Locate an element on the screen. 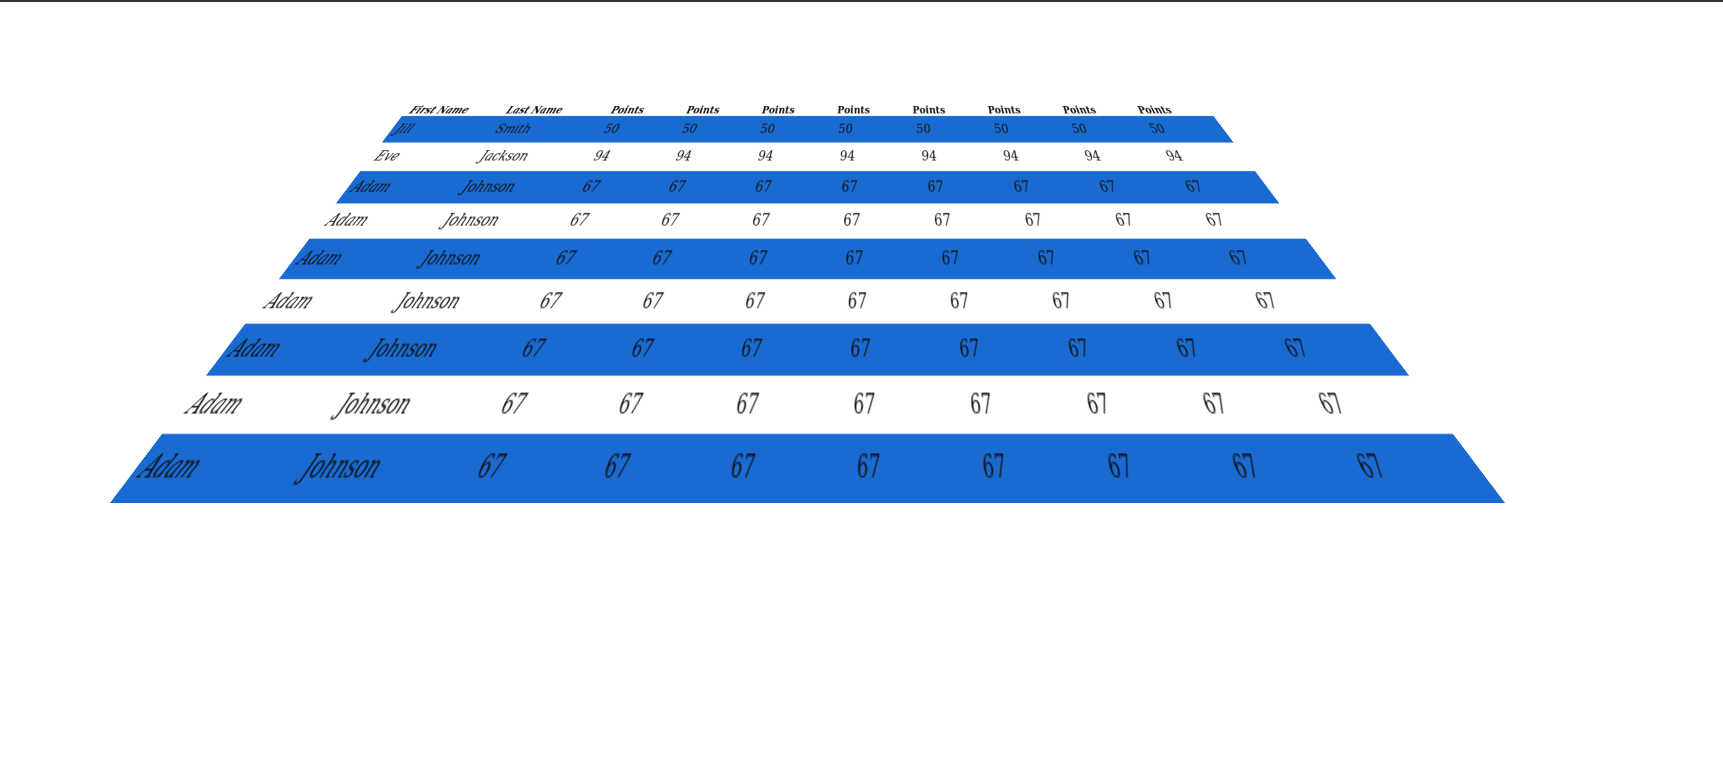  column-header: First Name is located at coordinates (454, 110).